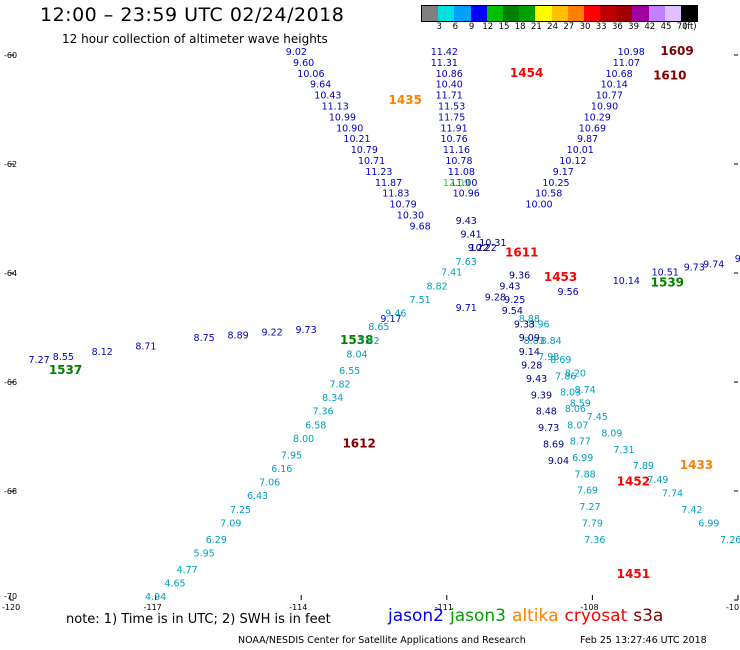 The image size is (740, 650). I want to click on wave-height-value: 8.71, so click(145, 346).